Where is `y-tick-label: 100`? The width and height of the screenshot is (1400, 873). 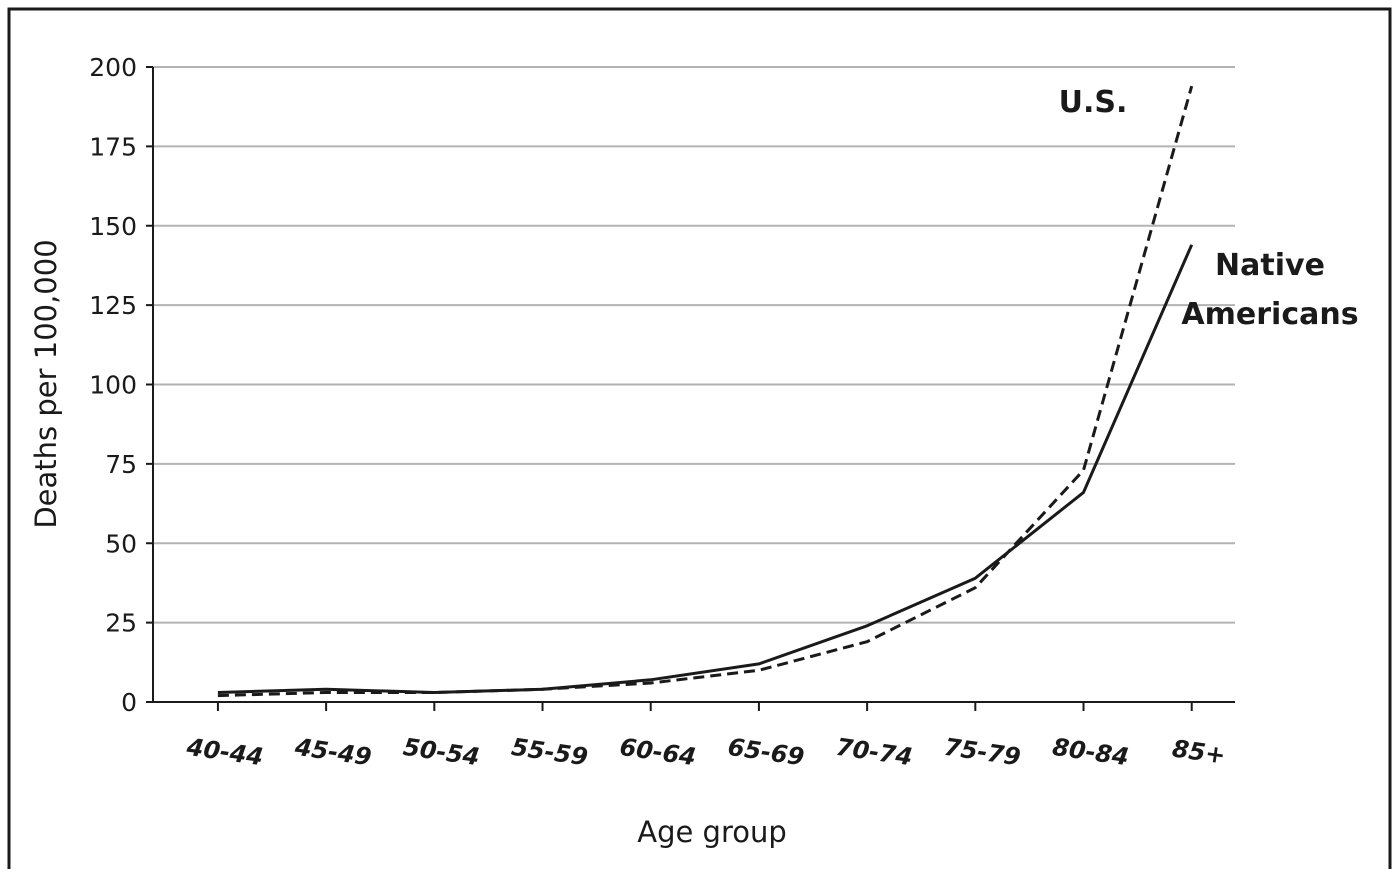 y-tick-label: 100 is located at coordinates (113, 385).